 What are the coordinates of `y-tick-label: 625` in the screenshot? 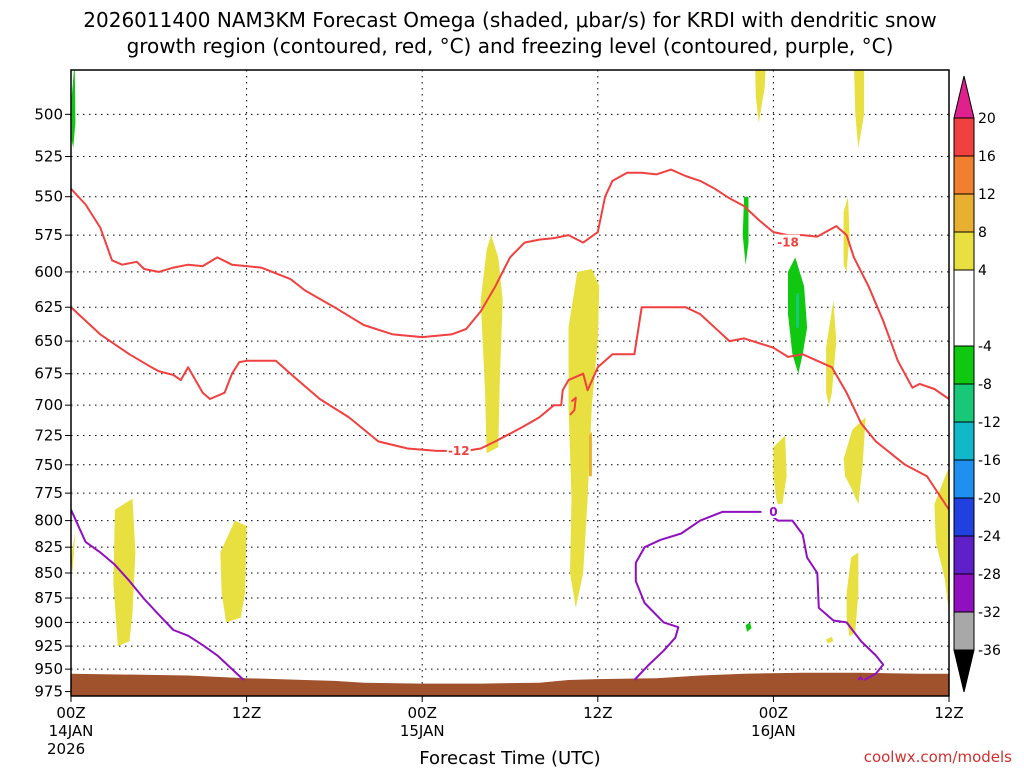 It's located at (48, 307).